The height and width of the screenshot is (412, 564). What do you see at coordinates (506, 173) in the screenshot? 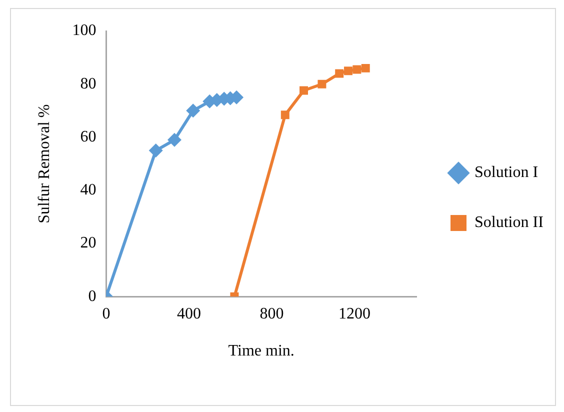
I see `legend-label: Solution I` at bounding box center [506, 173].